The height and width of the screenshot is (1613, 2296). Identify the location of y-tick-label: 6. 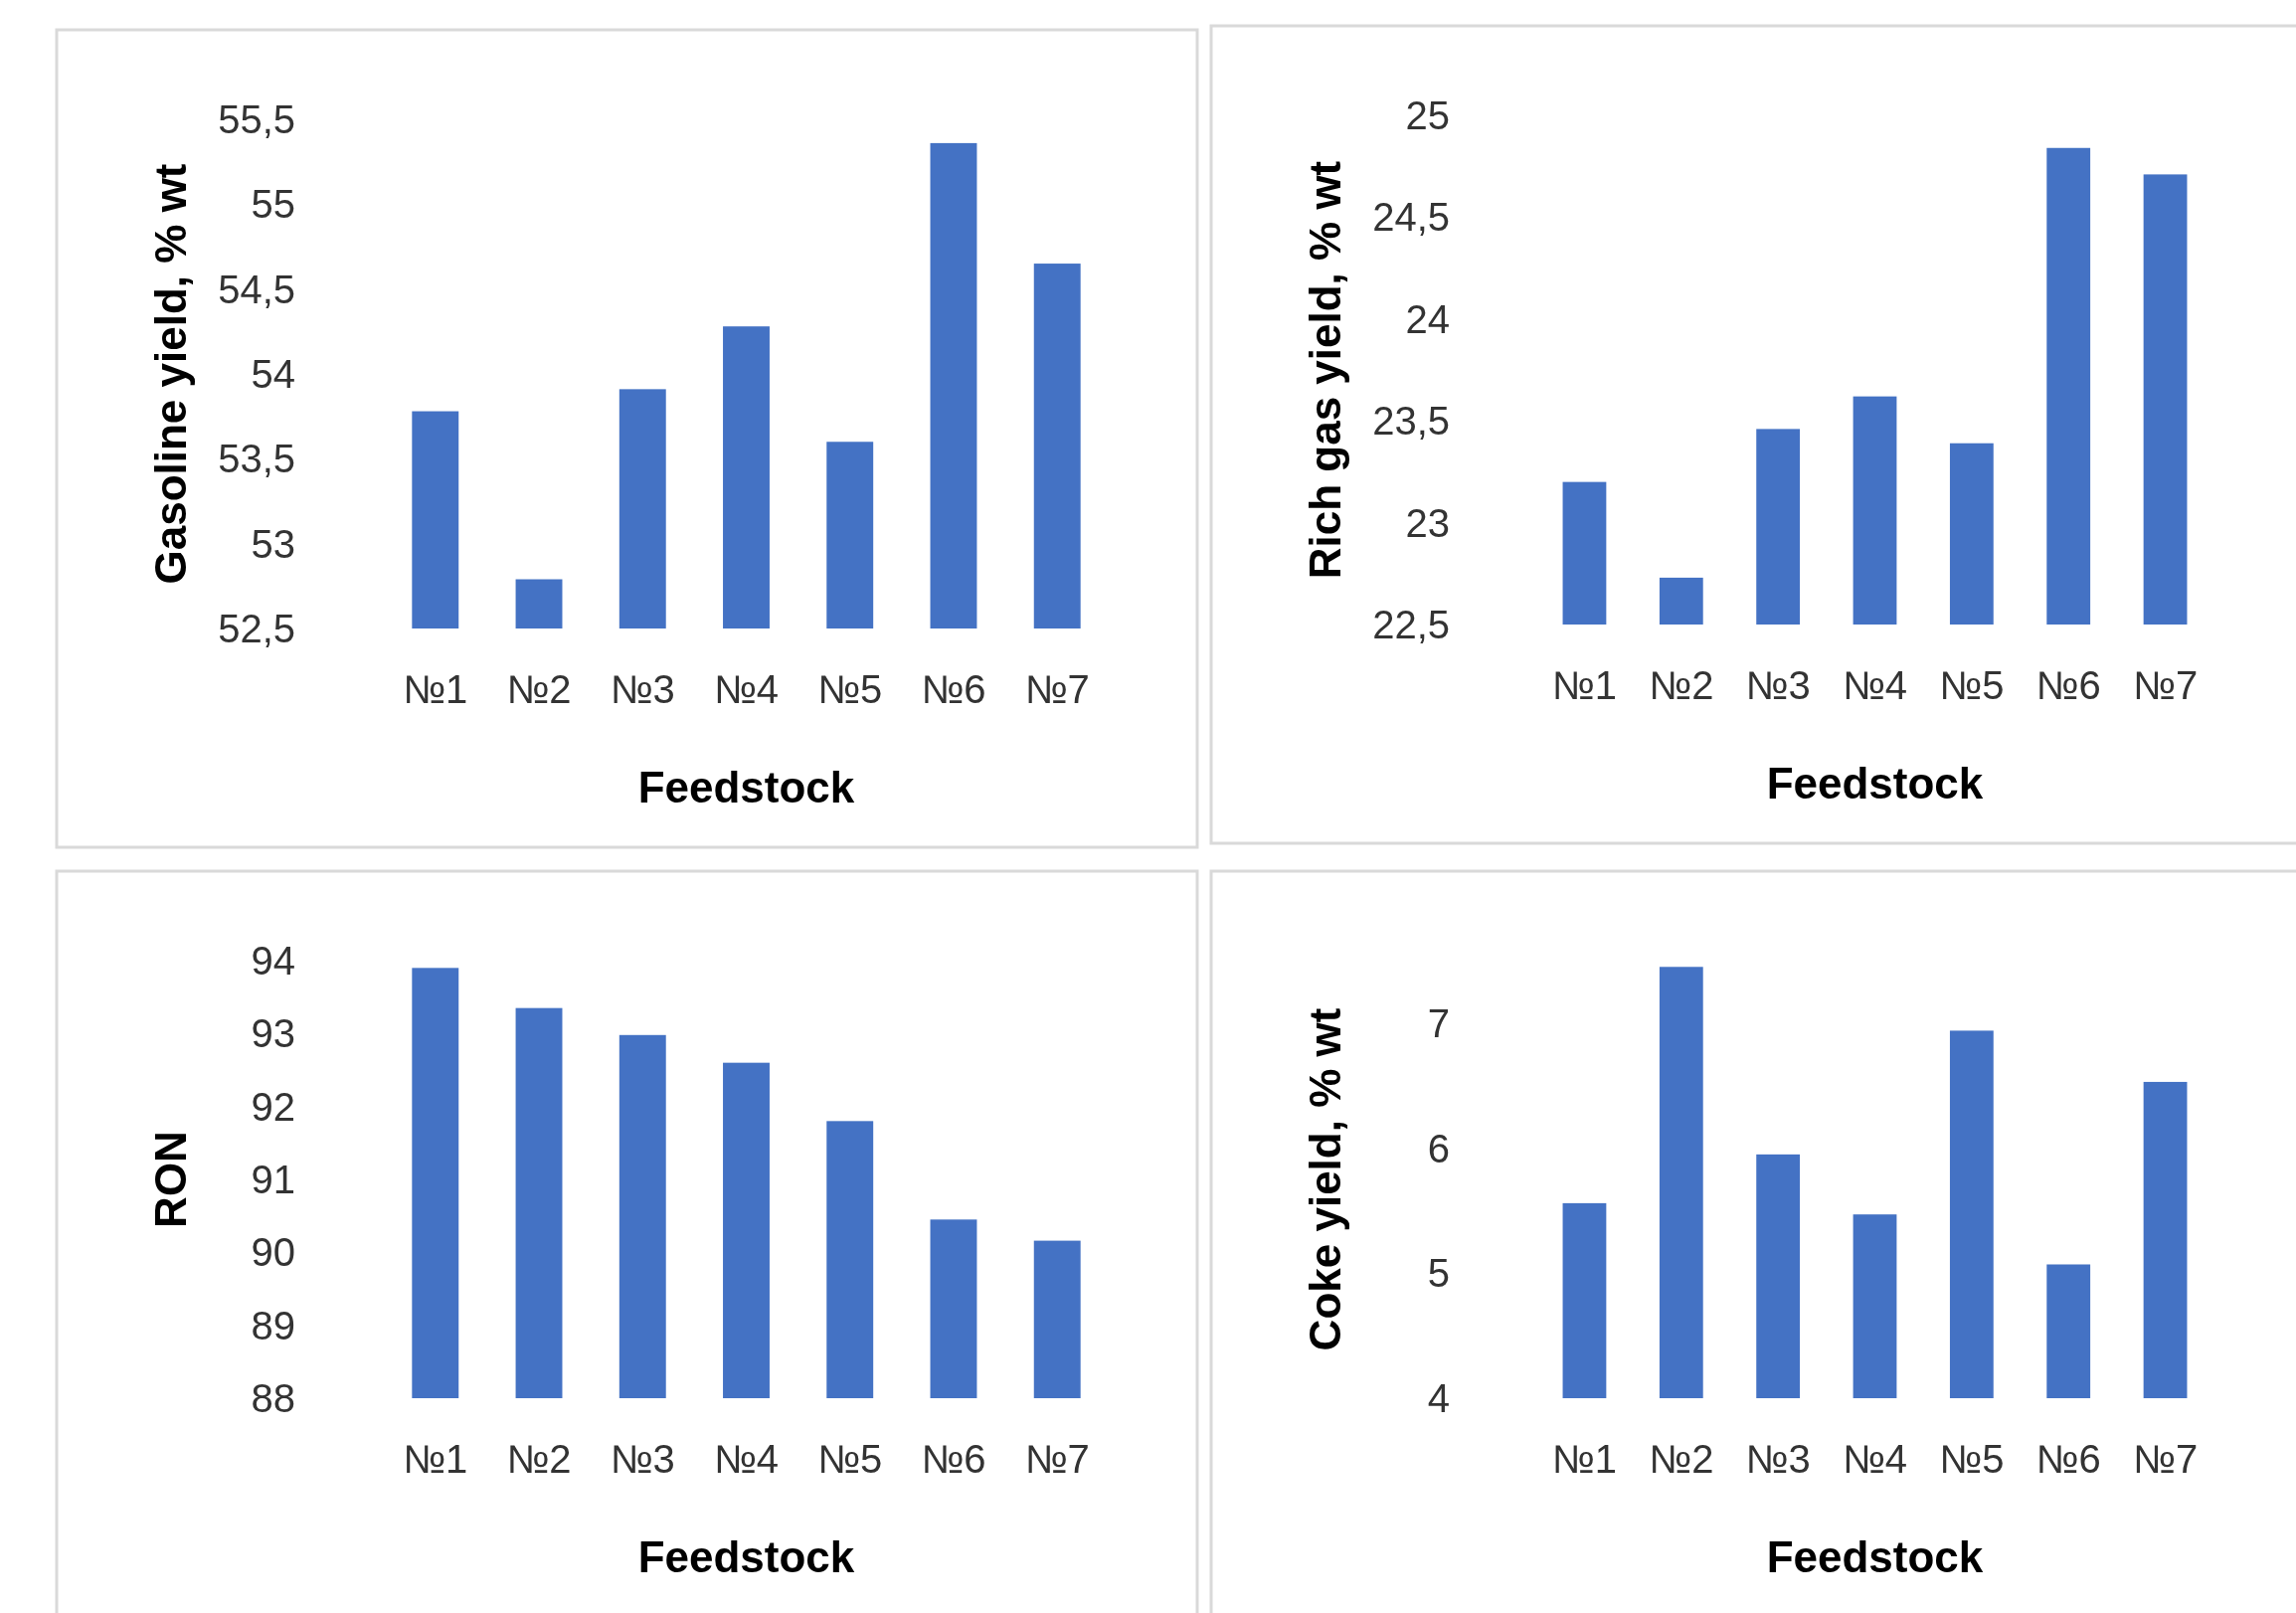
(1438, 1148).